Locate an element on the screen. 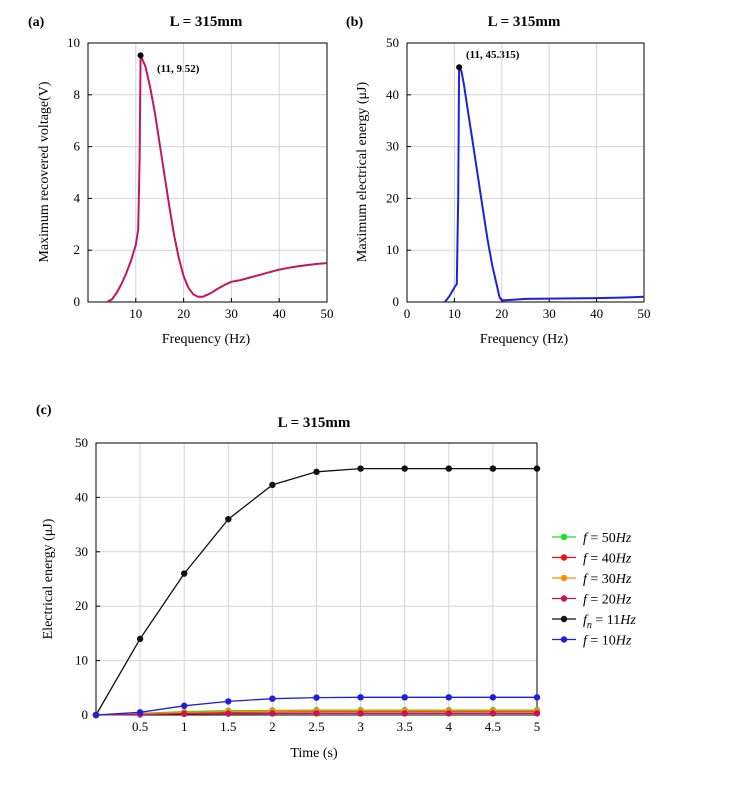  legend-11hz-subscript: n is located at coordinates (589, 625).